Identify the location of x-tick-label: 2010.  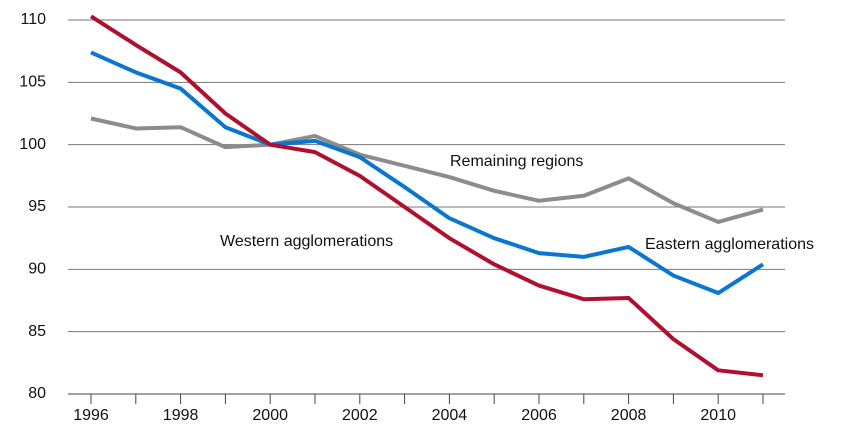
(718, 415).